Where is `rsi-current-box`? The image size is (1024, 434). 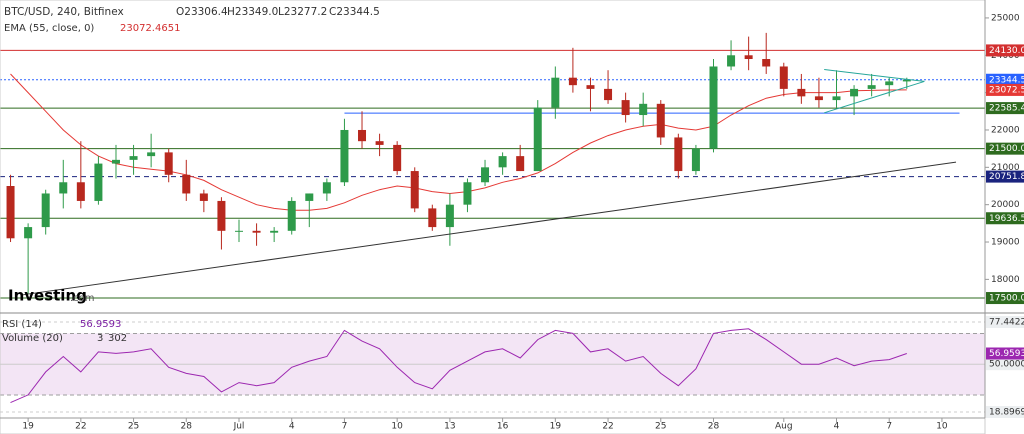
rsi-current-box is located at coordinates (1005, 353).